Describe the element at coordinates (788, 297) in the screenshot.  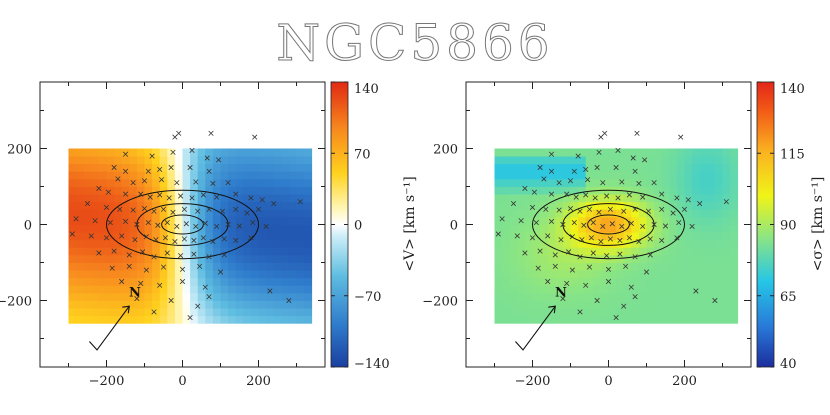
I see `colorbar-tick-label: 65` at that location.